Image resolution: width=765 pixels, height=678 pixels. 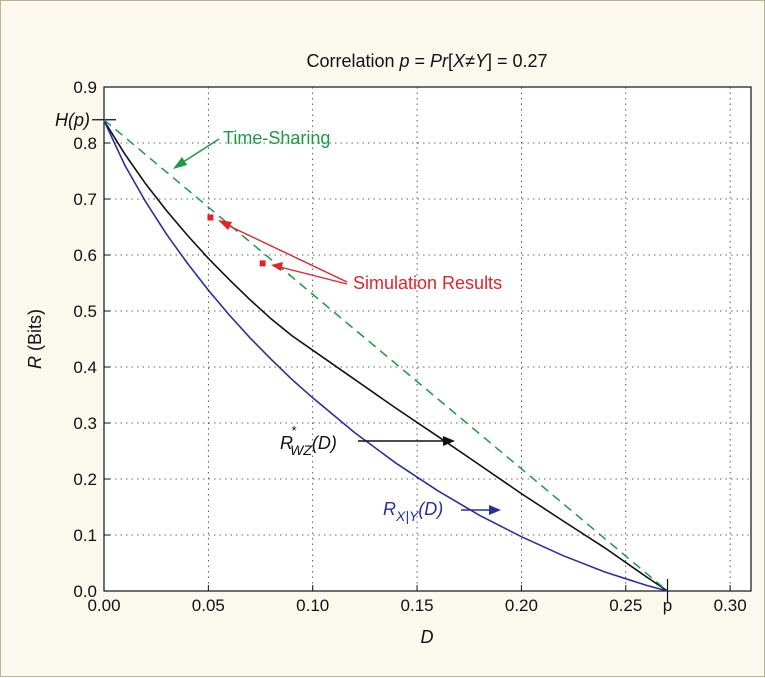 What do you see at coordinates (180, 163) in the screenshot?
I see `time-sharing-arrowhead` at bounding box center [180, 163].